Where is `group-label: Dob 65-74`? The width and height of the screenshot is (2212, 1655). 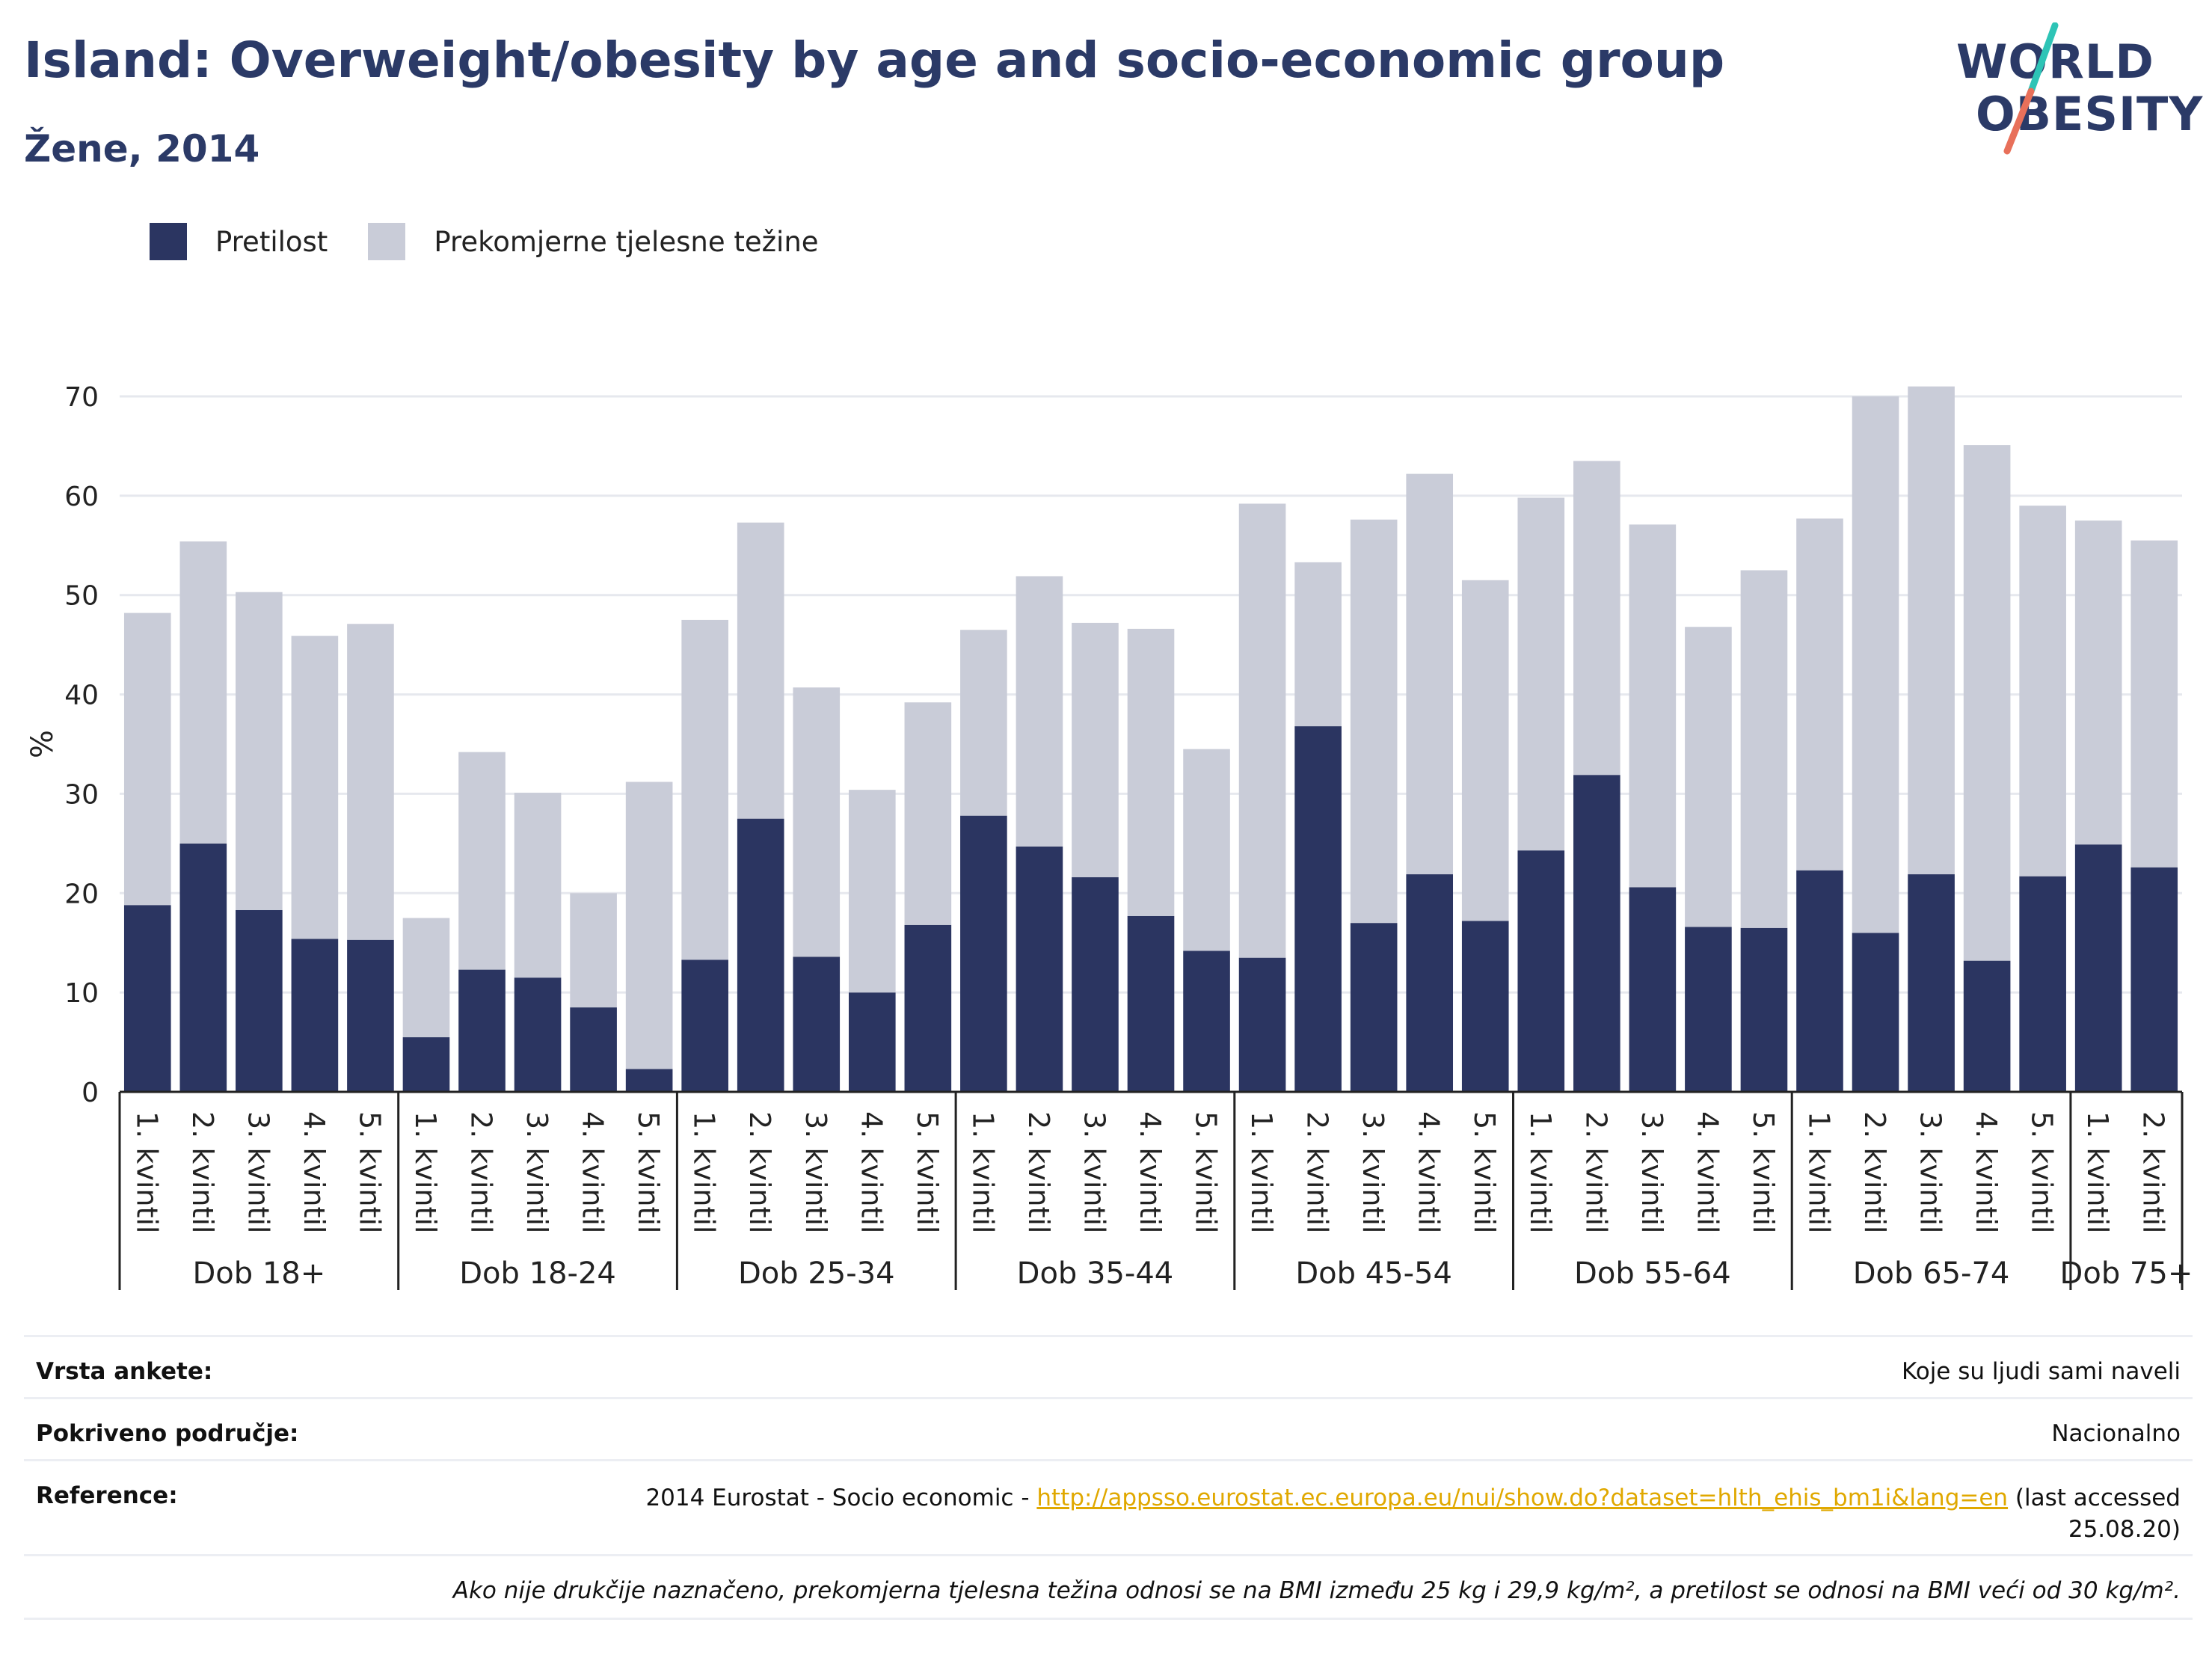 group-label: Dob 65-74 is located at coordinates (1931, 1273).